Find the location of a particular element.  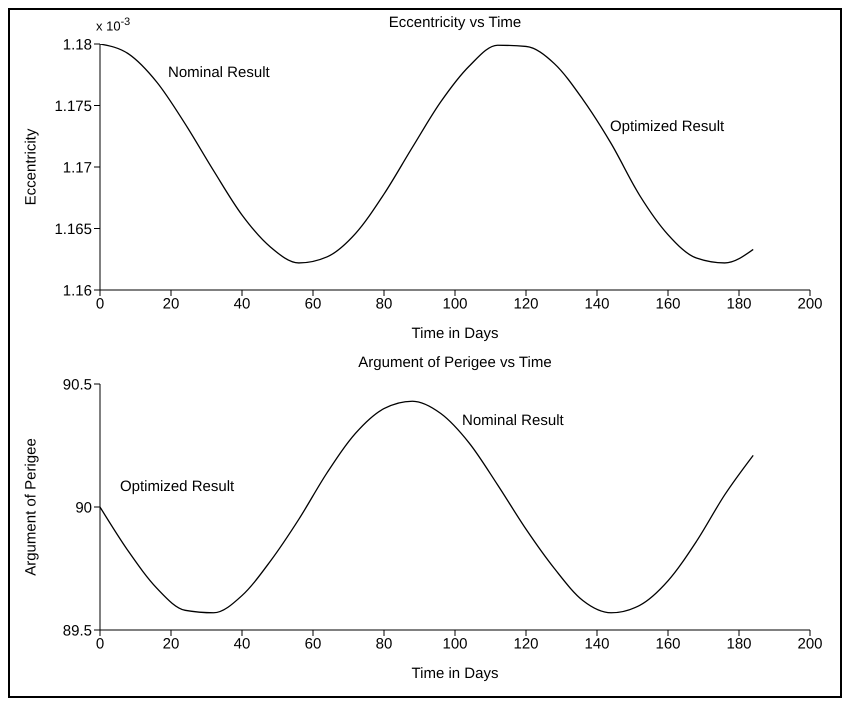

y-tick-label: 90.5 is located at coordinates (77, 385).